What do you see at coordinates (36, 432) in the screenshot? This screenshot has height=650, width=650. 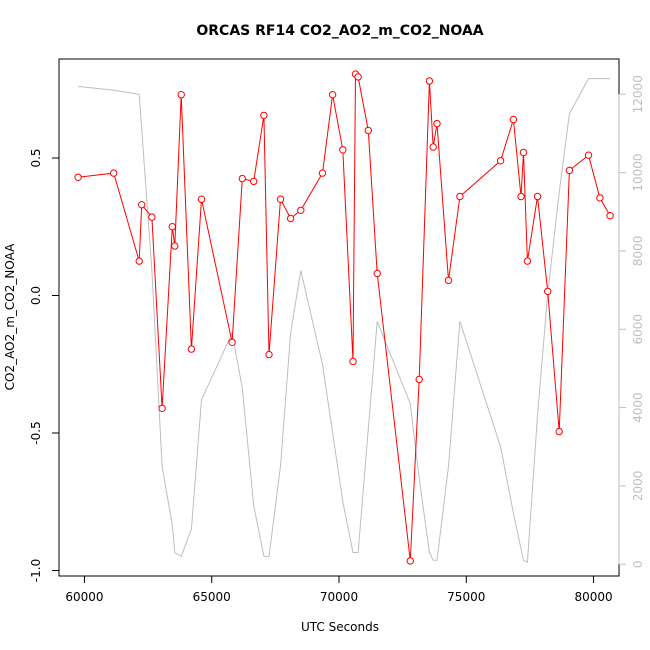 I see `y-tick-label: -0.5` at bounding box center [36, 432].